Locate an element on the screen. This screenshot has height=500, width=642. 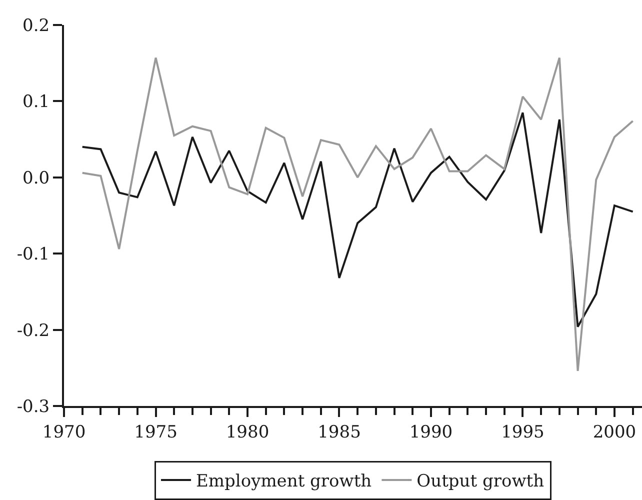
y-tick-label: -0.2 is located at coordinates (33, 330).